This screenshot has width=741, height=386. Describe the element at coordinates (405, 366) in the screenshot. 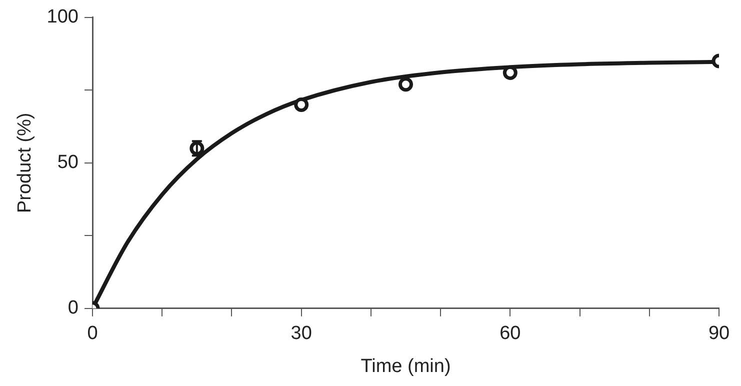

I see `x-axis-title: Time (min)` at that location.